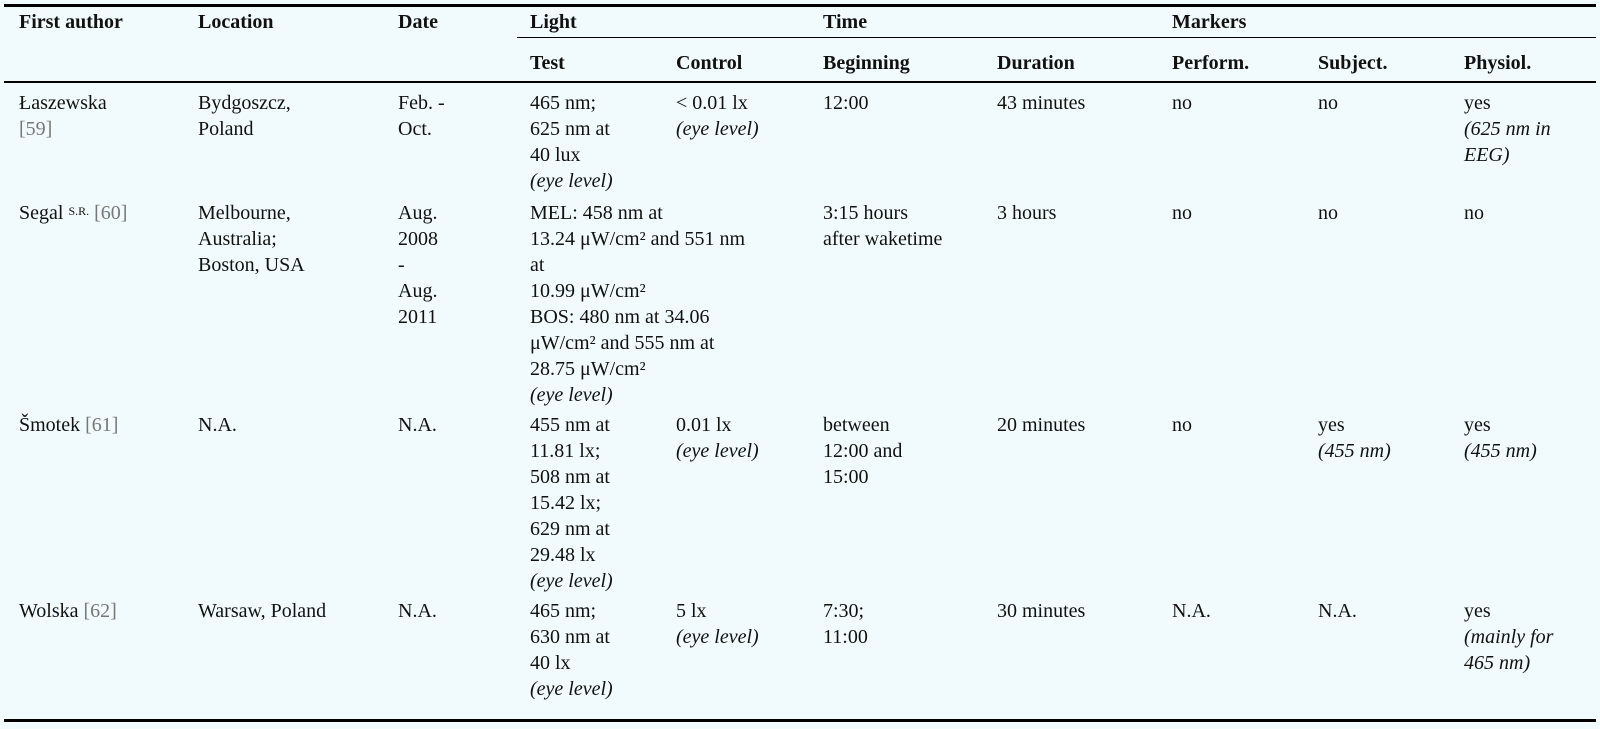 Image resolution: width=1600 pixels, height=729 pixels. I want to click on test-line: 40 lux, so click(555, 155).